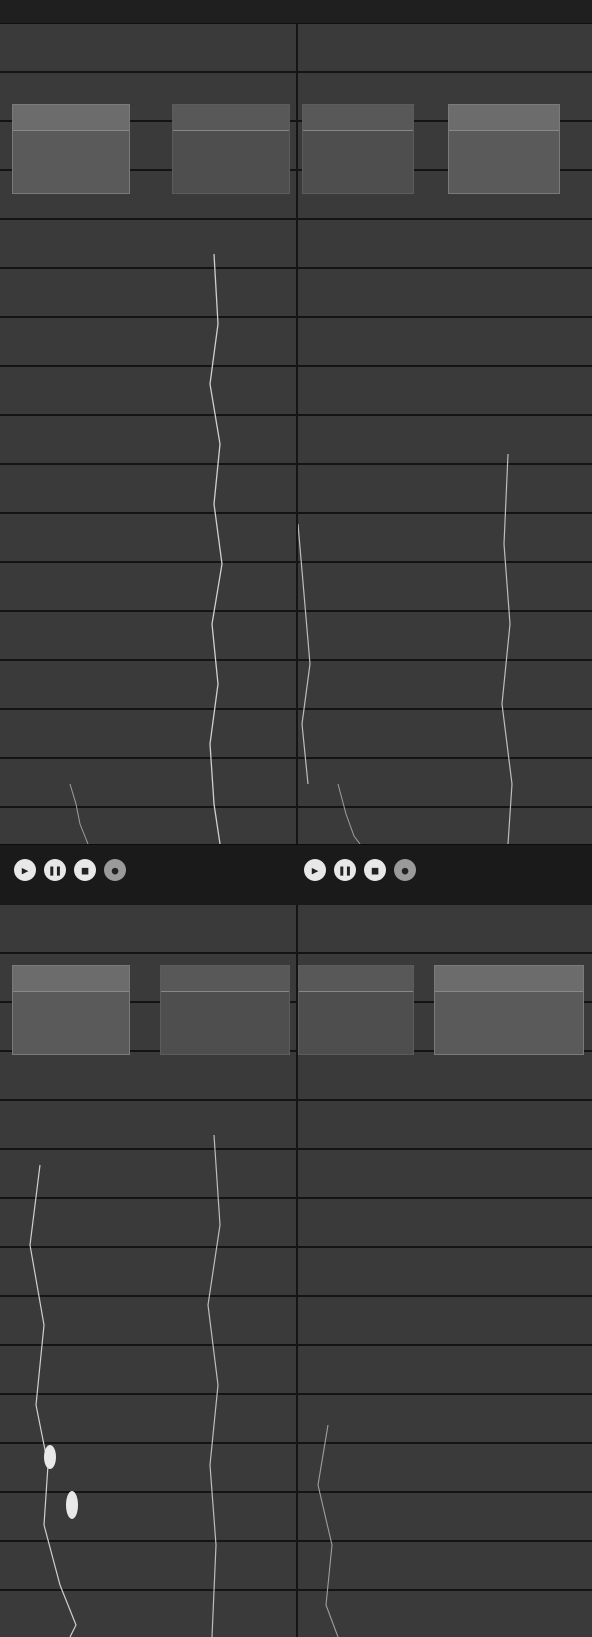 The width and height of the screenshot is (592, 1637). What do you see at coordinates (296, 12) in the screenshot?
I see `title-bar` at bounding box center [296, 12].